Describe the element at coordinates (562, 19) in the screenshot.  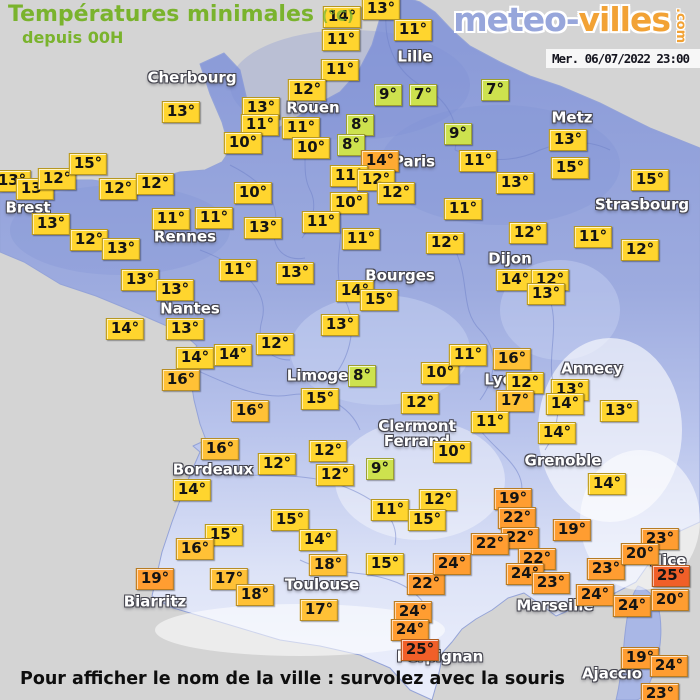
I see `meteo-villes-logo: meteo-villes` at that location.